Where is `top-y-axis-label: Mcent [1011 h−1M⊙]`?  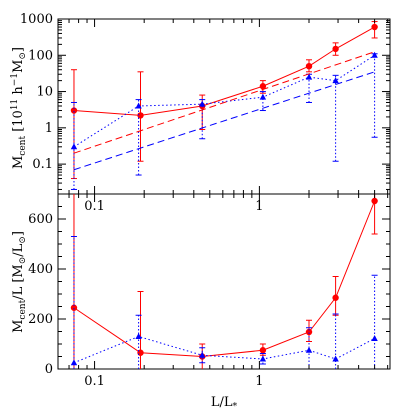
top-y-axis-label: Mcent [1011 h−1M⊙] is located at coordinates (19, 108).